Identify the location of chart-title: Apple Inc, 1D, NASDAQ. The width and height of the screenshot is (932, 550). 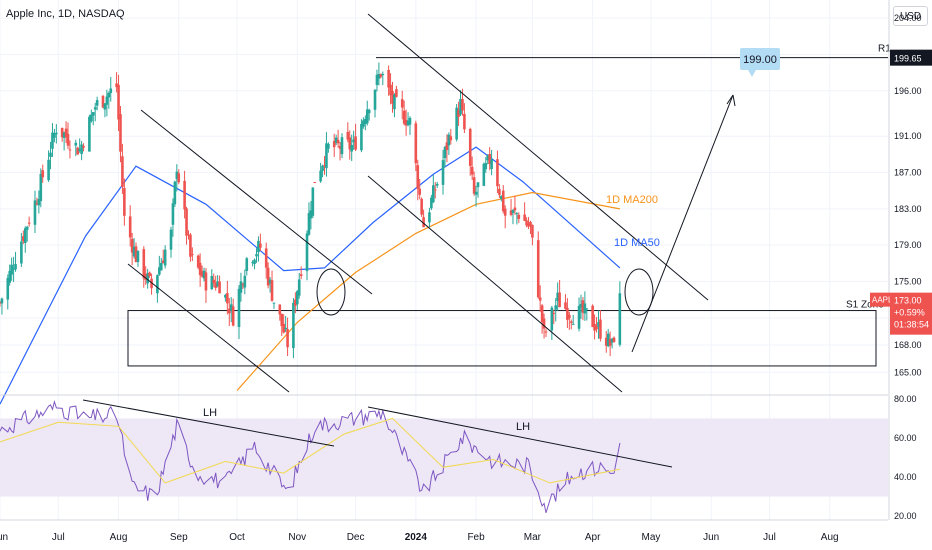
(65, 14).